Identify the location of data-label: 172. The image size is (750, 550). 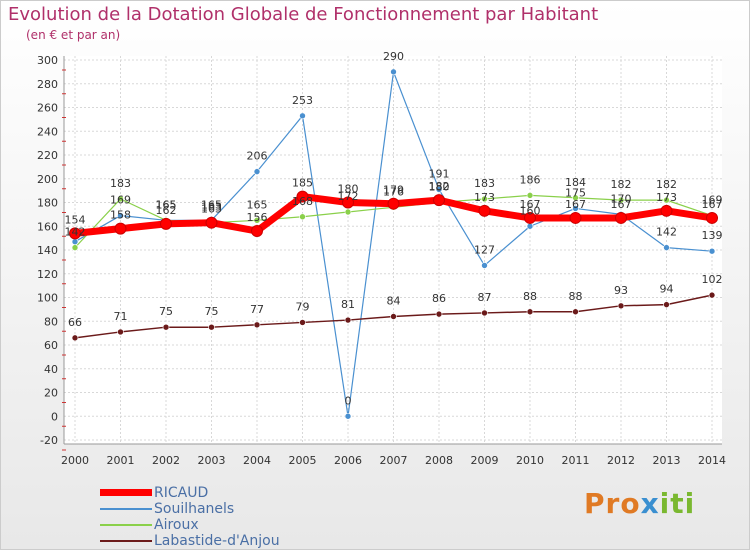
(348, 196).